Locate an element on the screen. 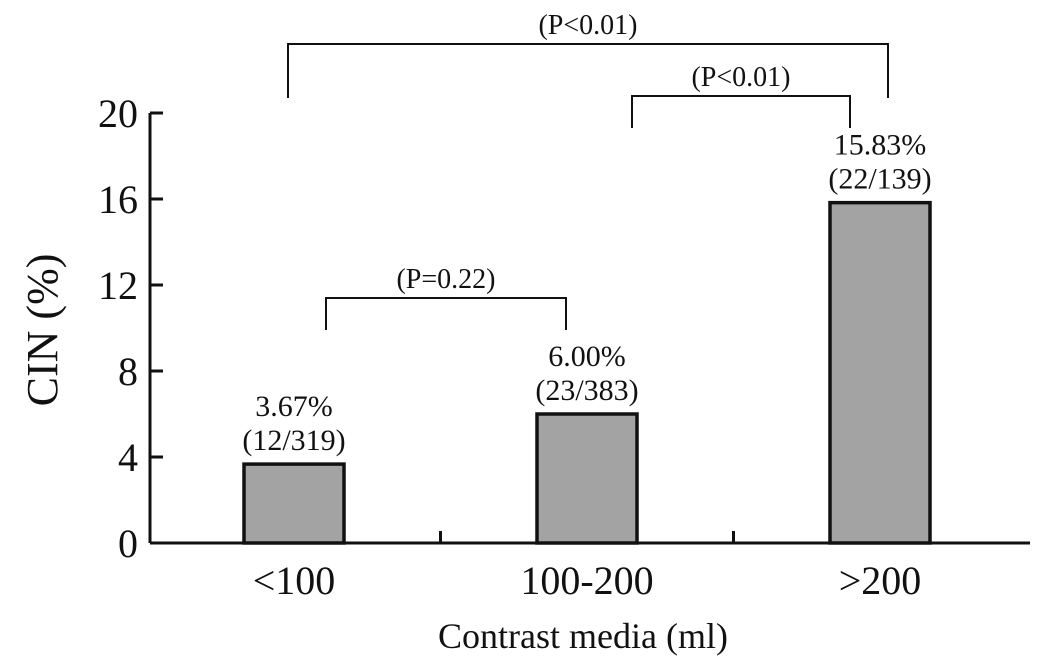 This screenshot has width=1037, height=665. x-tick-label: 100-200 is located at coordinates (586, 580).